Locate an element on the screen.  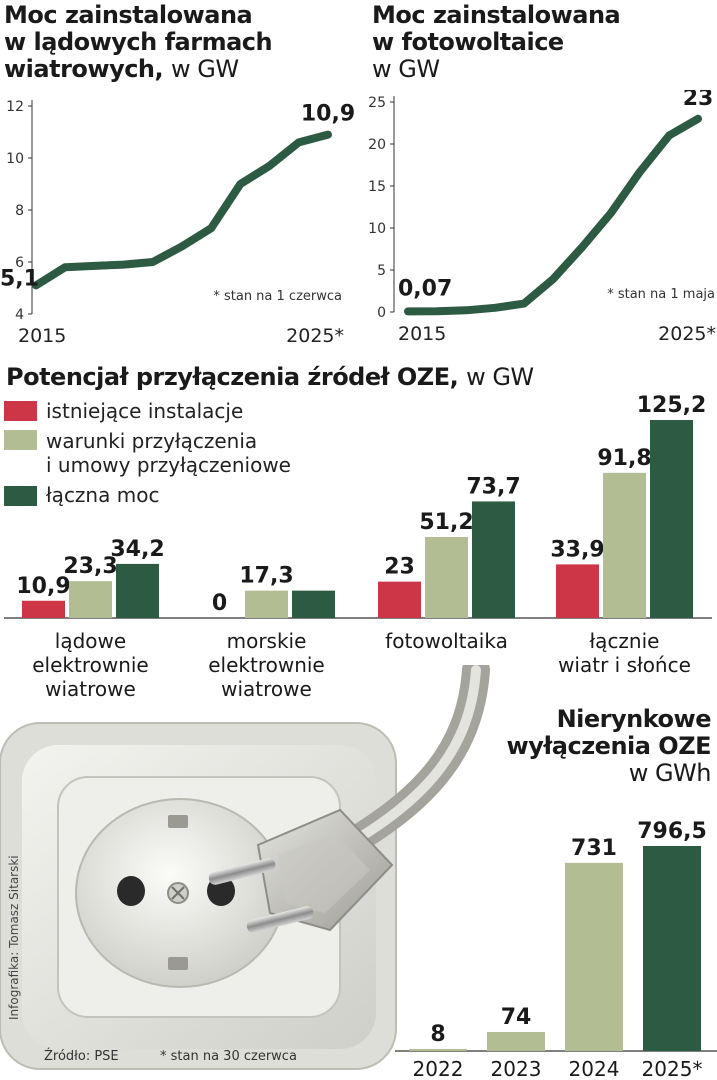
potential-chart-title: Potencjał przyłączenia źródeł OZE, w GW is located at coordinates (270, 377).